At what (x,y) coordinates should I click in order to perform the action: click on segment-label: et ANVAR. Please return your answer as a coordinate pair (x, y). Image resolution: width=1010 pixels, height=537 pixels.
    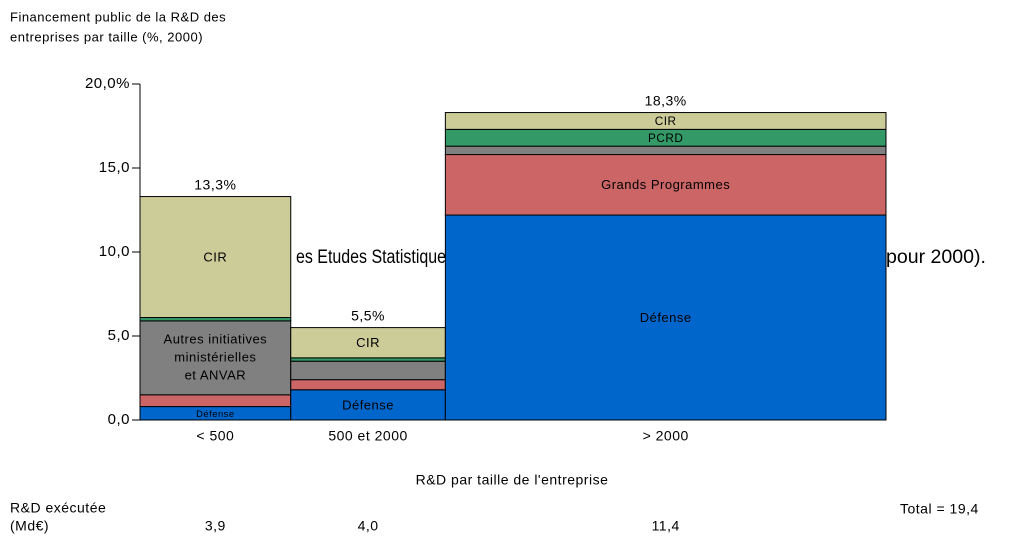
    Looking at the image, I should click on (216, 374).